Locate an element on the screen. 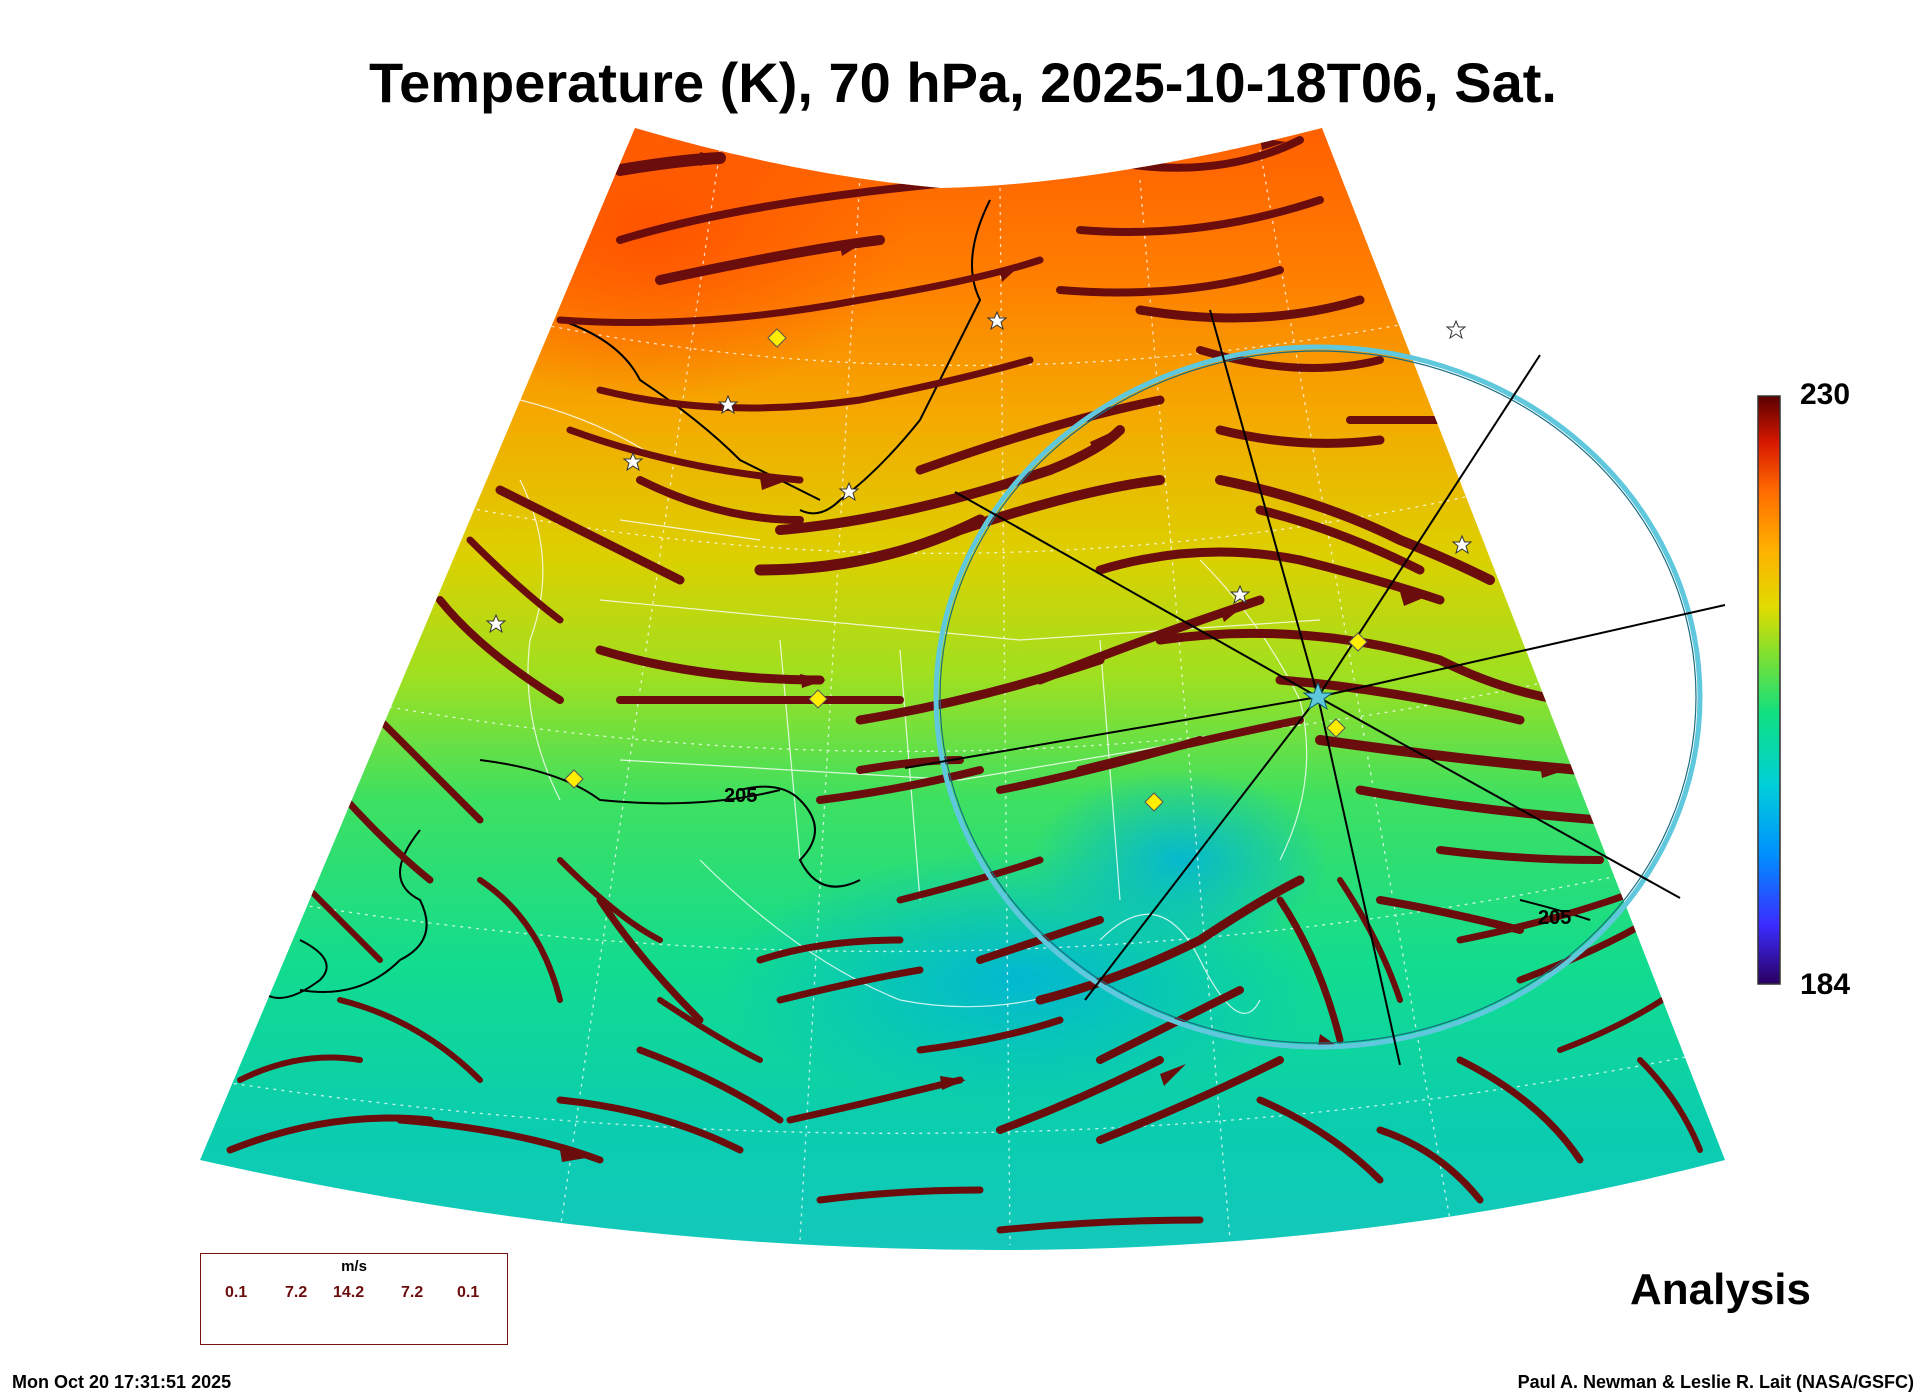  legend-units: m/s is located at coordinates (354, 1266).